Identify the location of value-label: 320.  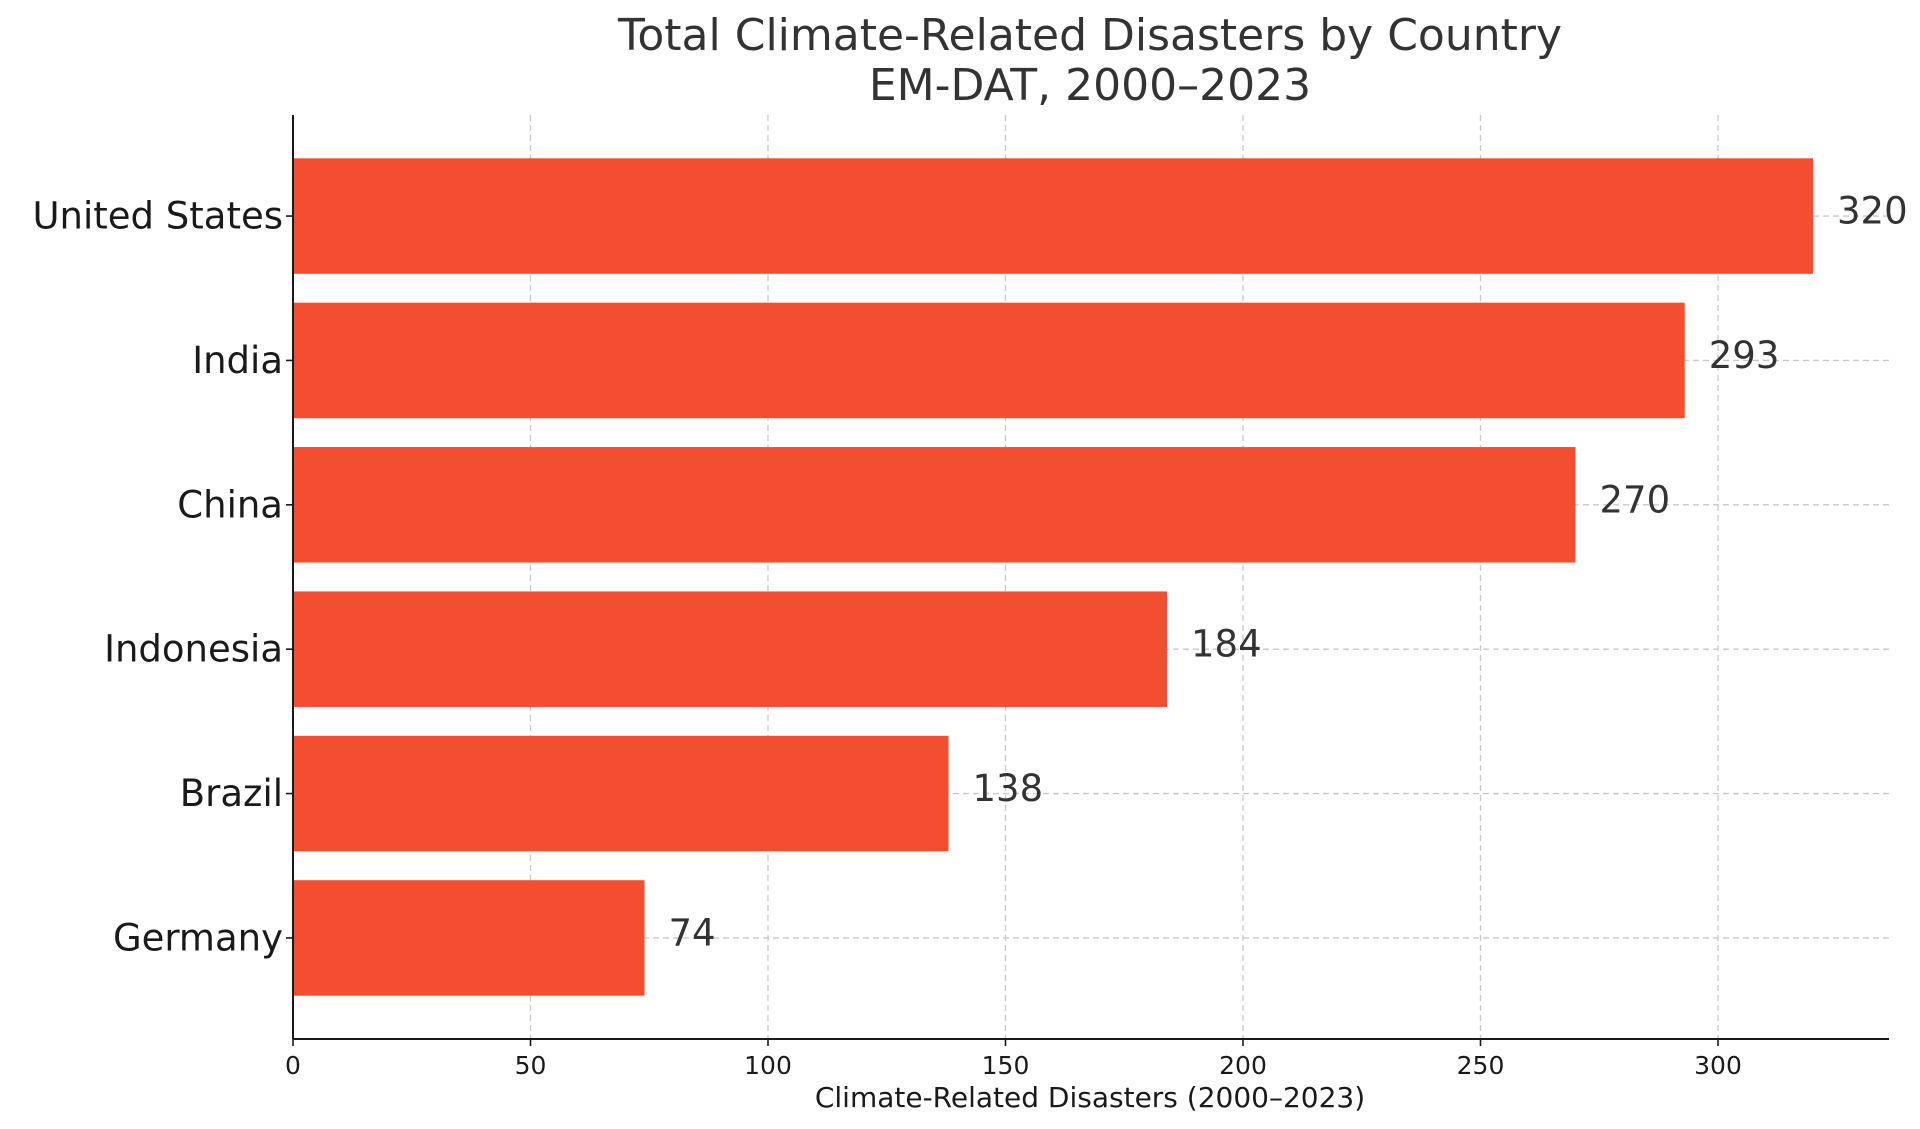
(1872, 211).